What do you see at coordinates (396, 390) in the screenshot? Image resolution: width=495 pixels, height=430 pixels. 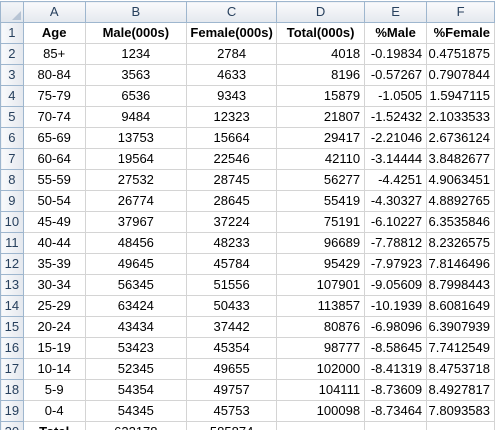 I see `cell-e18: -8.73609` at bounding box center [396, 390].